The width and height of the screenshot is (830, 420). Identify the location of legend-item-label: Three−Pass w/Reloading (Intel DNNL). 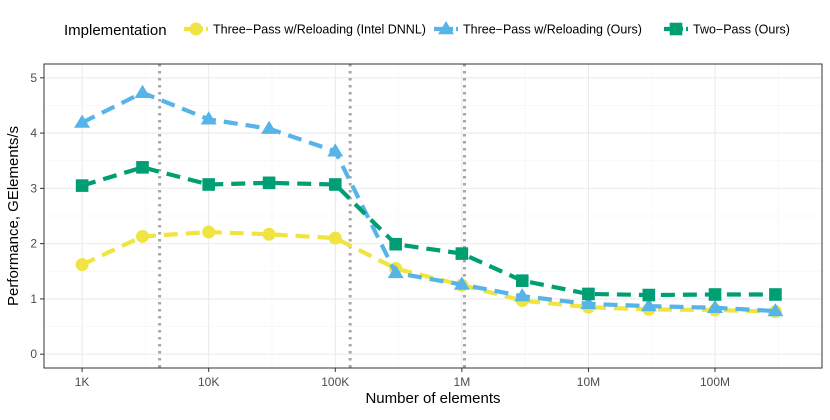
(319, 30).